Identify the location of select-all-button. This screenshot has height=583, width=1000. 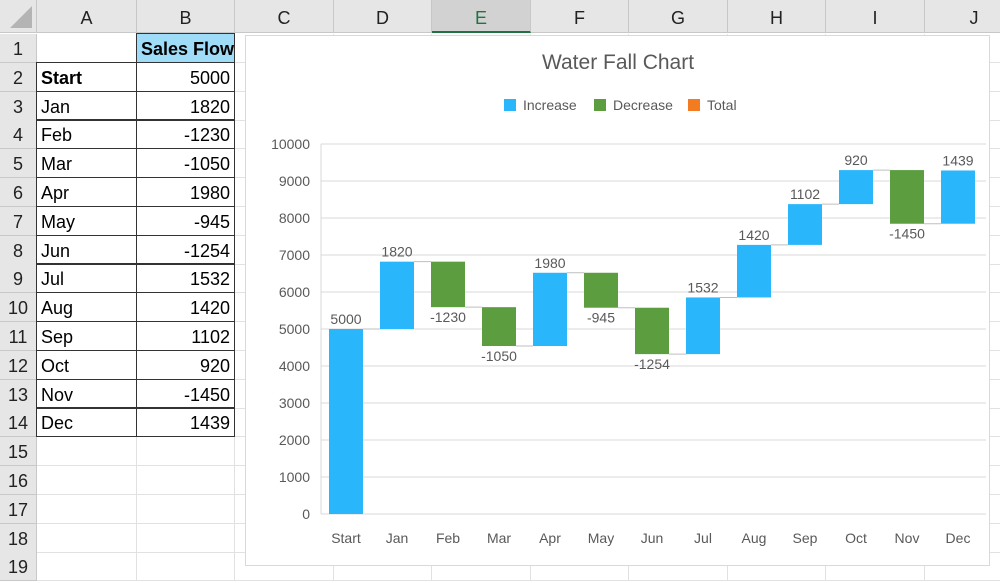
(18, 16).